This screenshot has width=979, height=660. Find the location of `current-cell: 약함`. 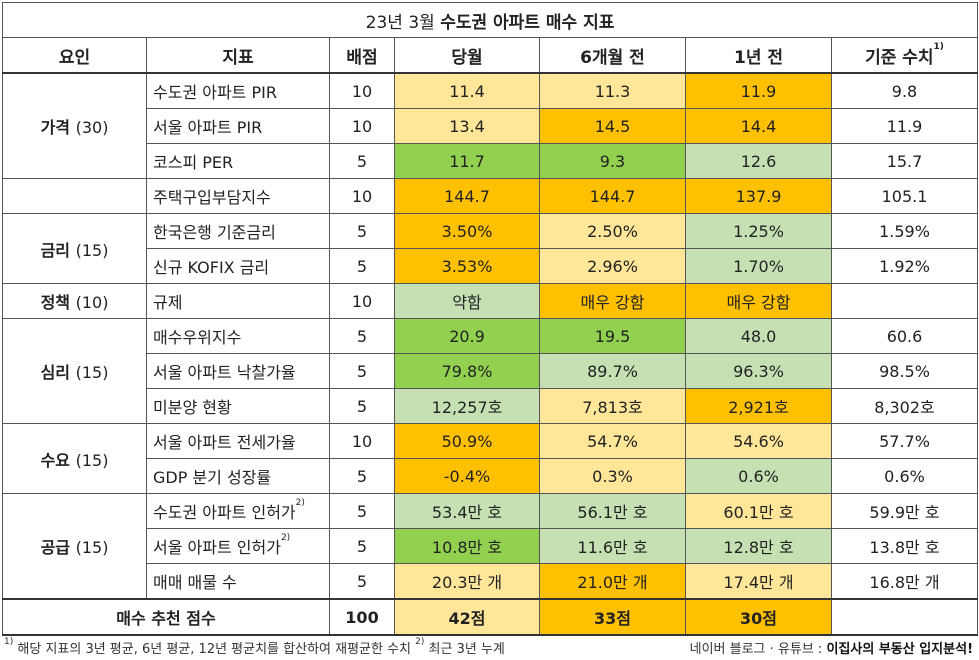

current-cell: 약함 is located at coordinates (467, 301).